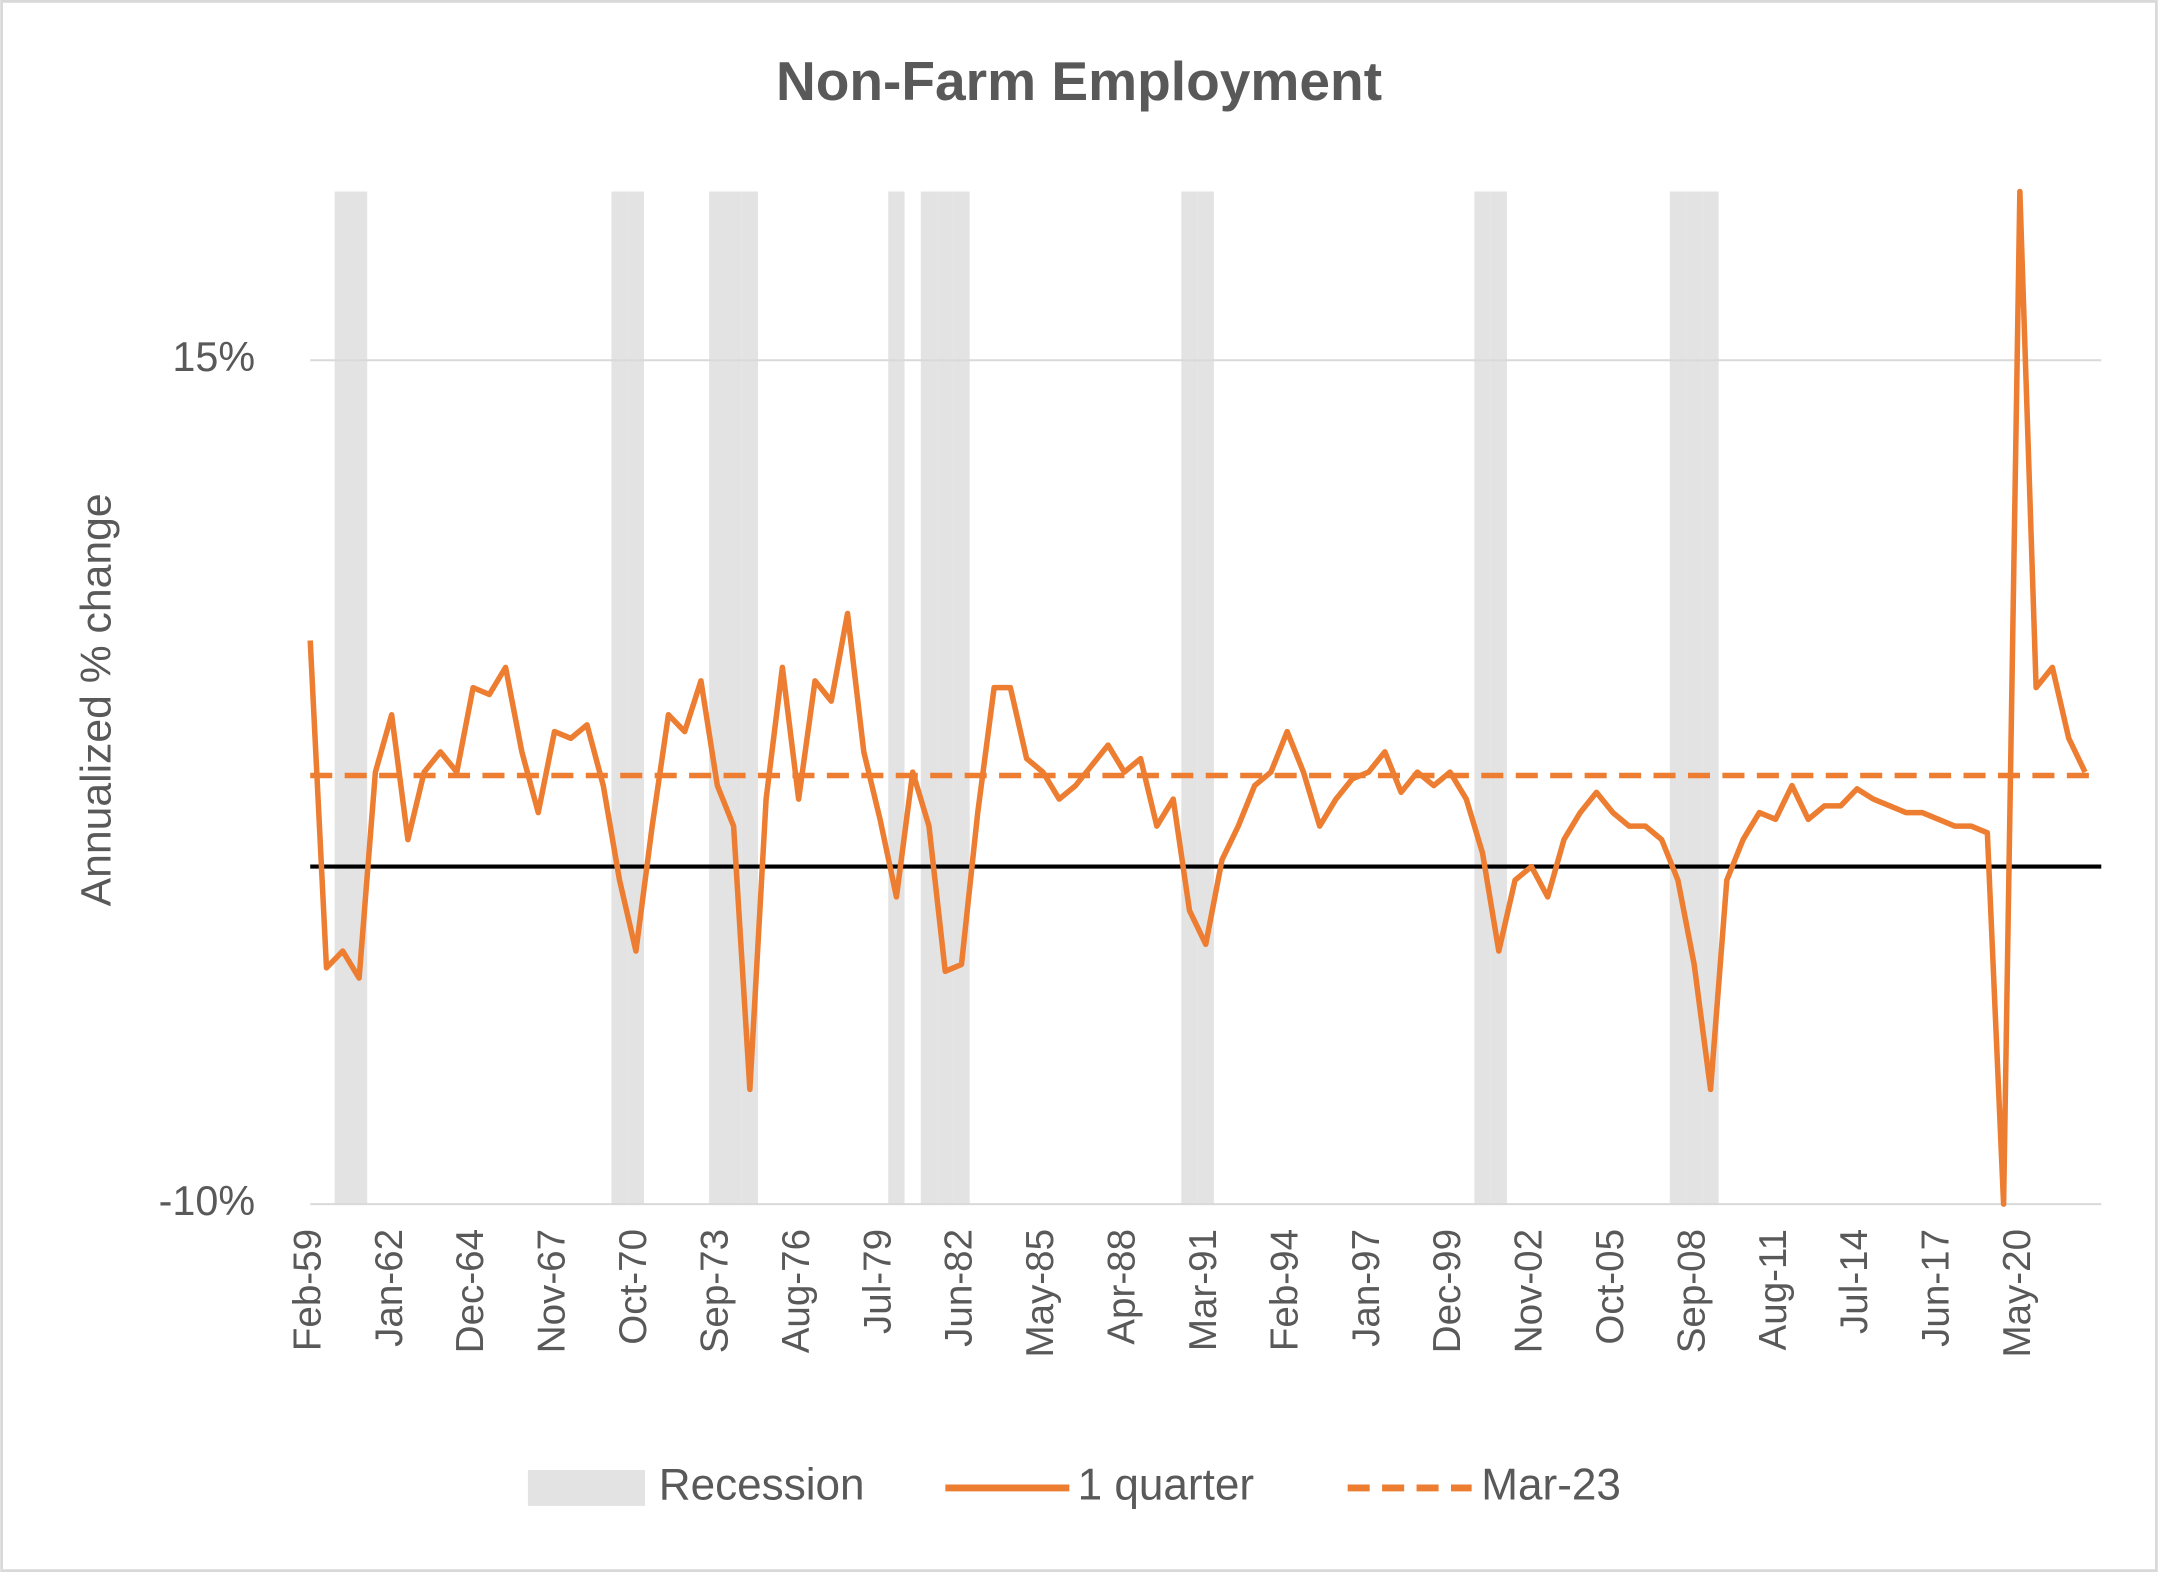 The width and height of the screenshot is (2158, 1572). Describe the element at coordinates (2017, 1293) in the screenshot. I see `x-tick-label: May-20` at that location.